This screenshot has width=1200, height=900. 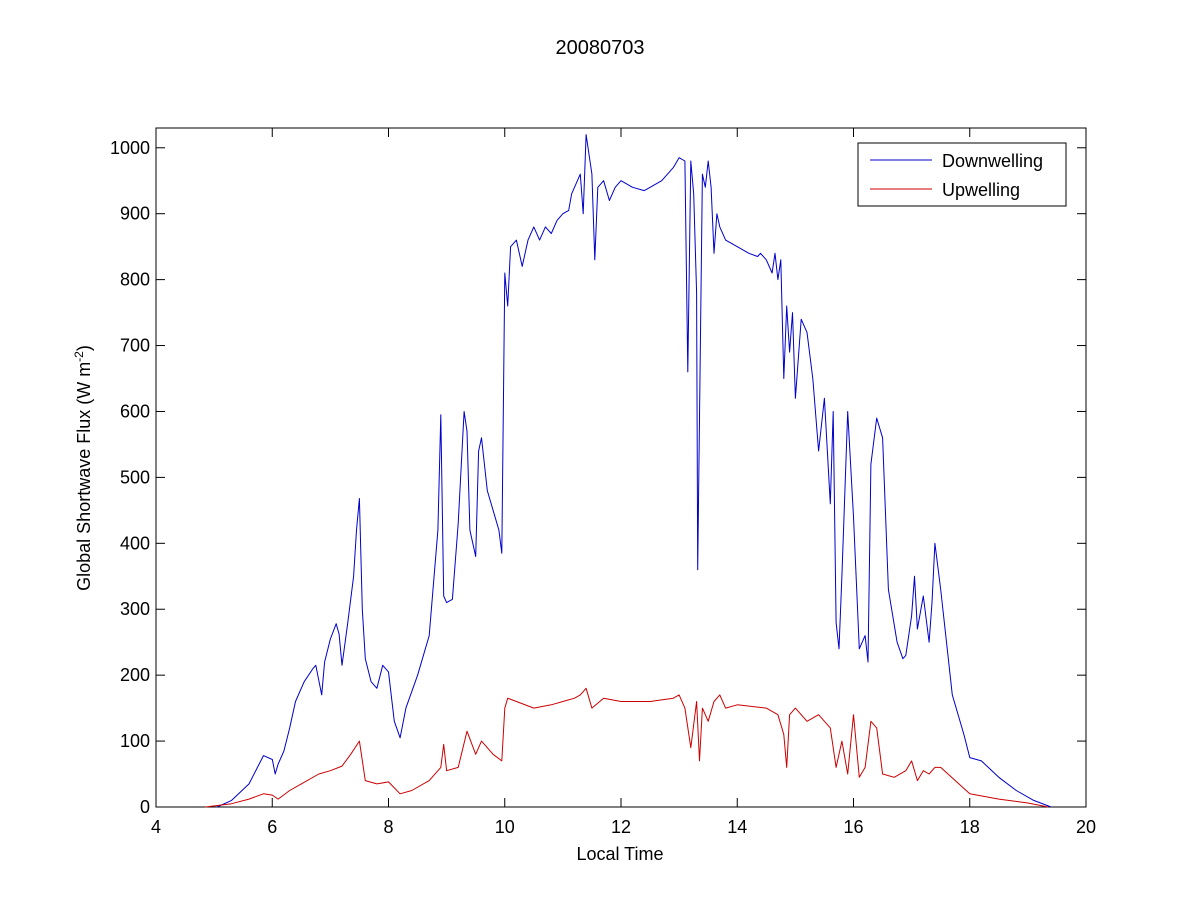 What do you see at coordinates (79, 356) in the screenshot?
I see `y-axis-label-superscript: -2` at bounding box center [79, 356].